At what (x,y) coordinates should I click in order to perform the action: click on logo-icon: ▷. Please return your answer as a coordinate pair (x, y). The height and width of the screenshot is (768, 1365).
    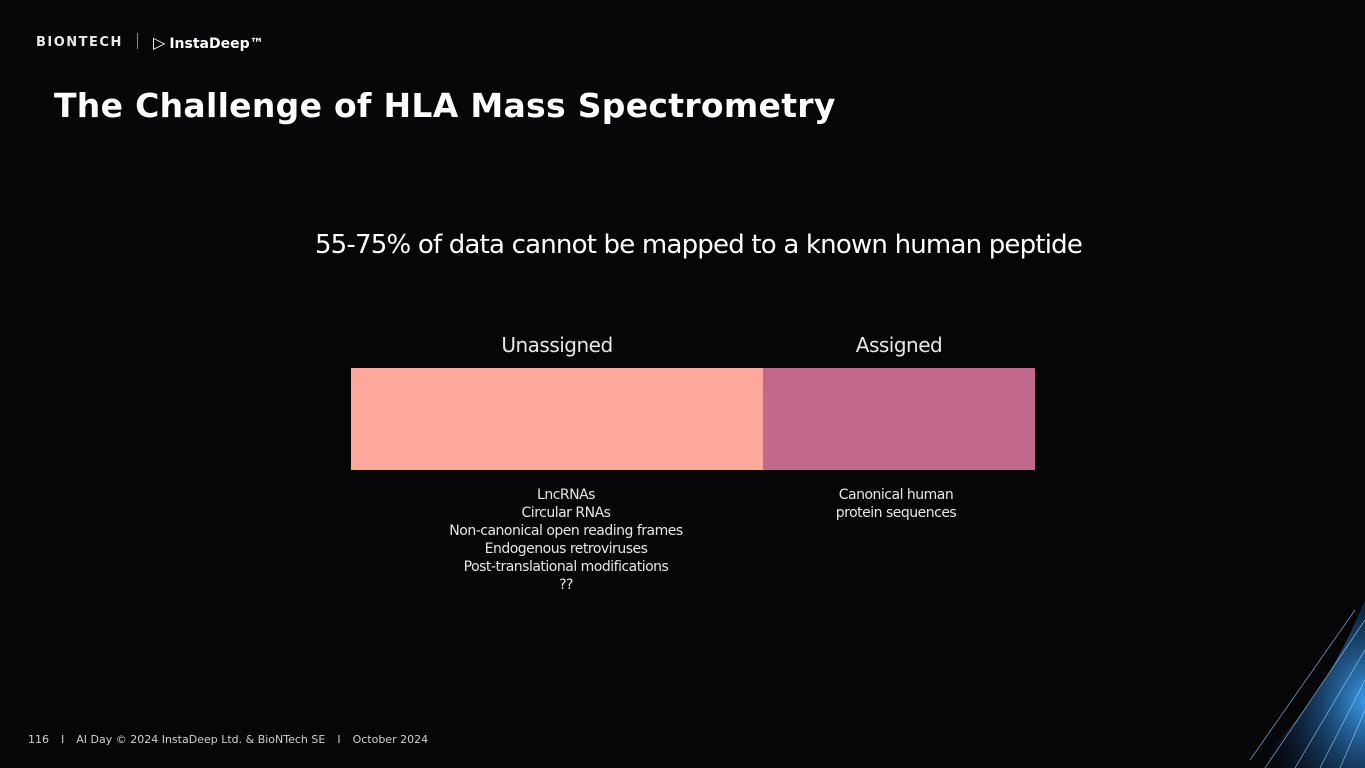
    Looking at the image, I should click on (159, 42).